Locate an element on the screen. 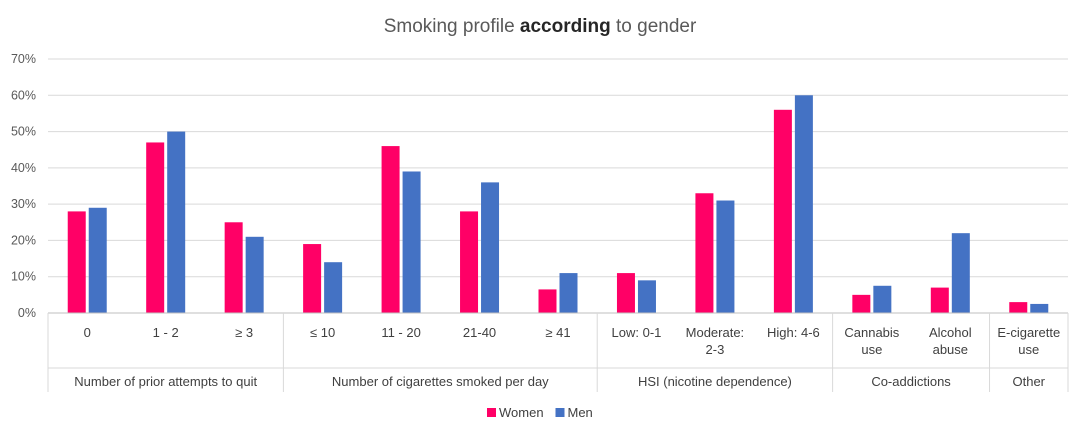  legend-label-women: Women is located at coordinates (521, 412).